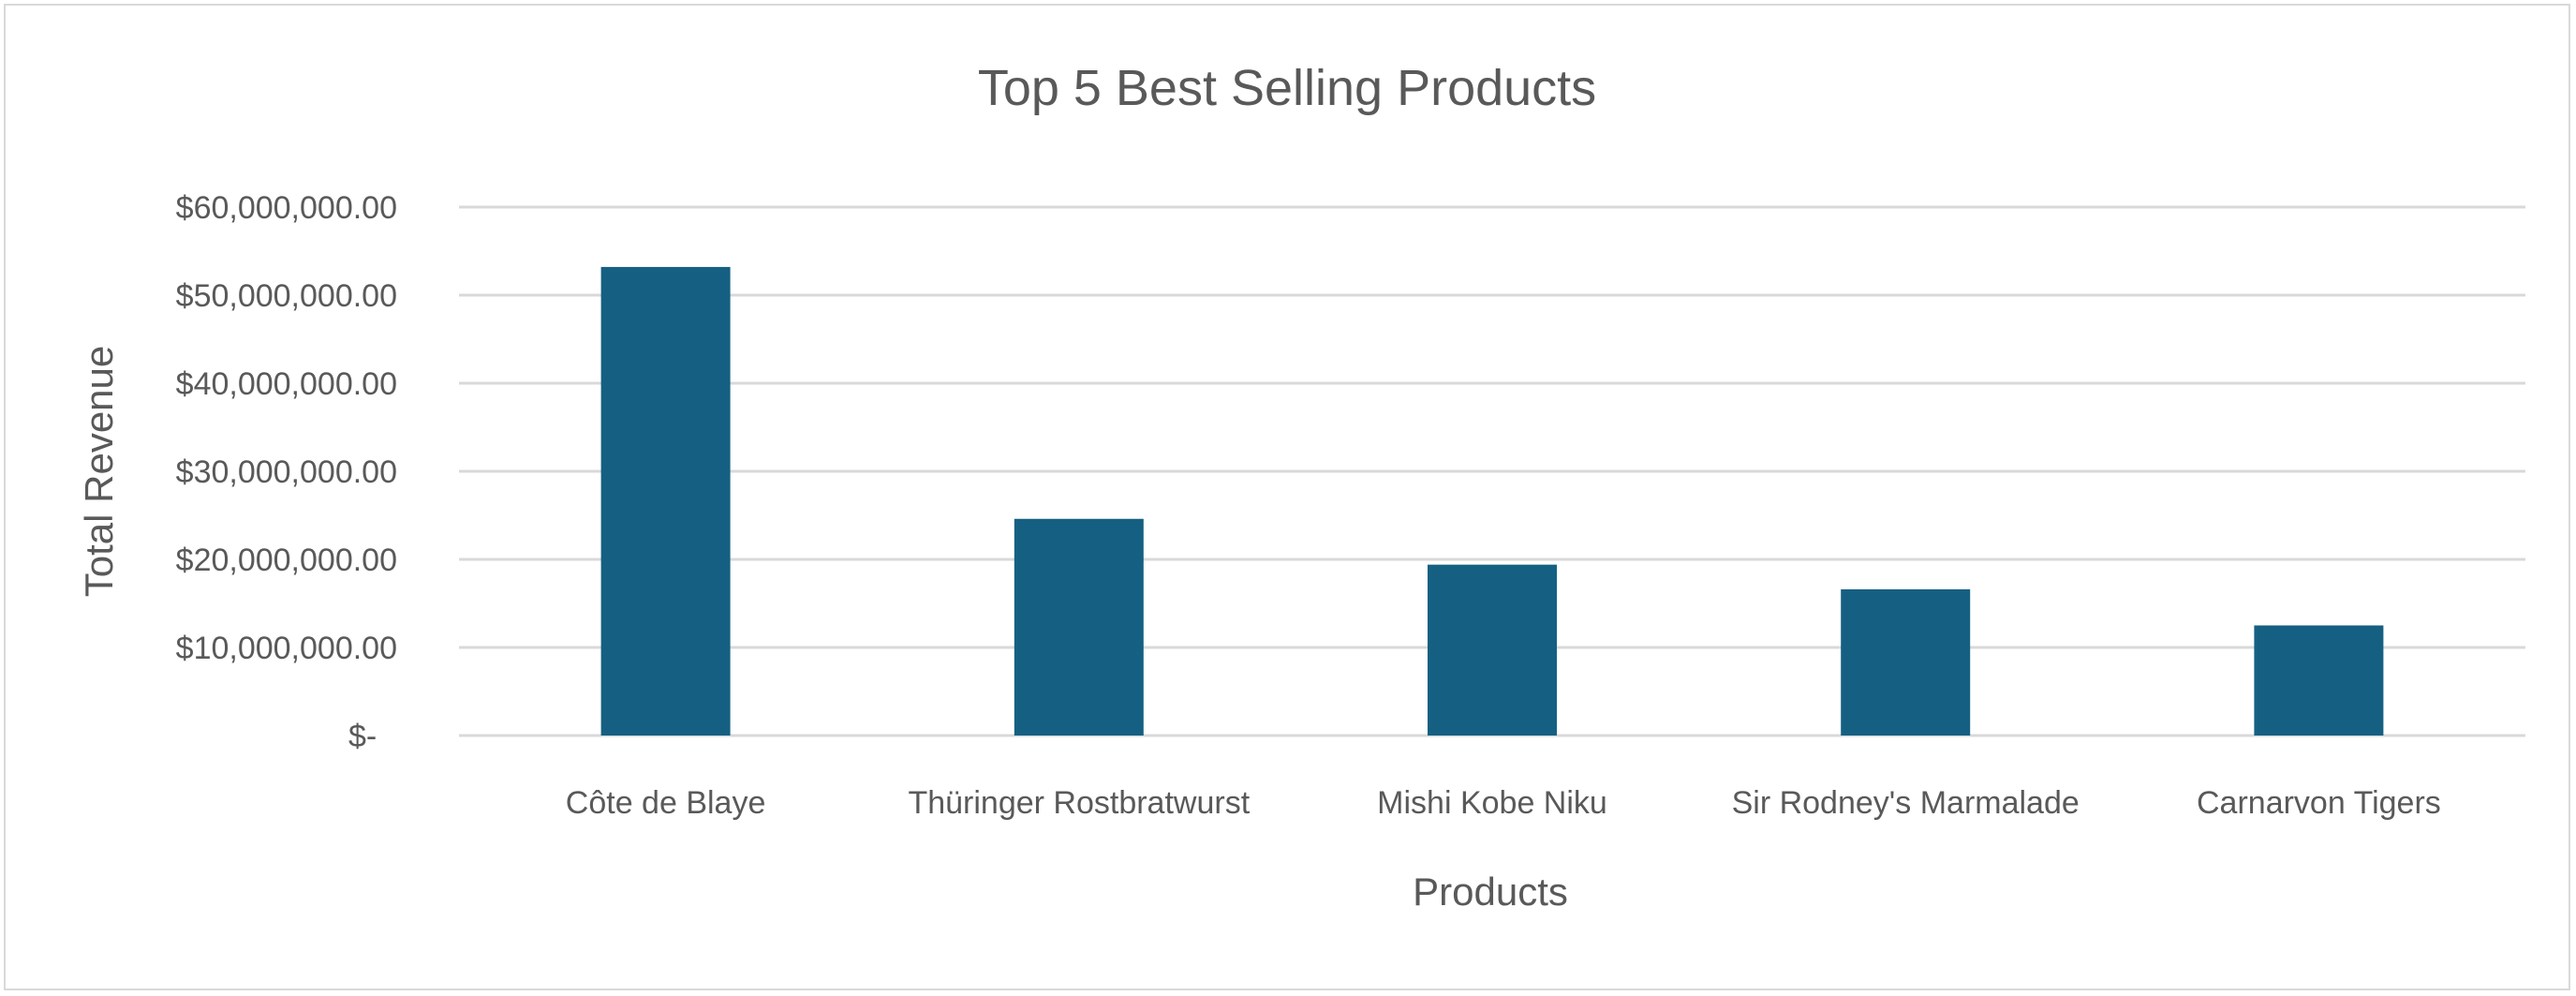 Image resolution: width=2576 pixels, height=996 pixels. Describe the element at coordinates (286, 560) in the screenshot. I see `y-tick-label: $20,000,000.00` at that location.